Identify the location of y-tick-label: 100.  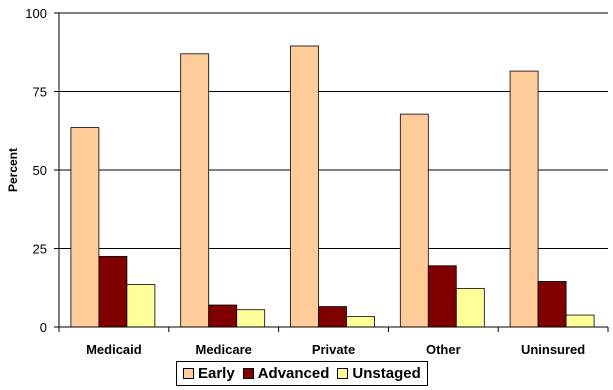
(36, 13).